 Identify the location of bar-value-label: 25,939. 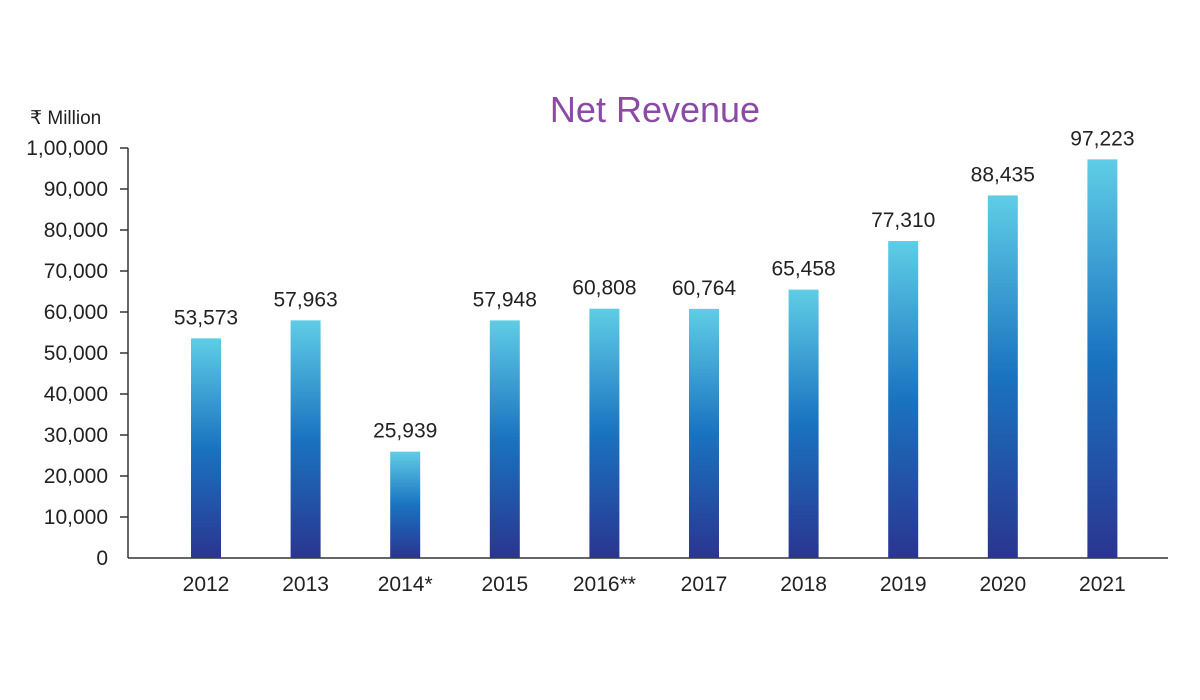
(405, 431).